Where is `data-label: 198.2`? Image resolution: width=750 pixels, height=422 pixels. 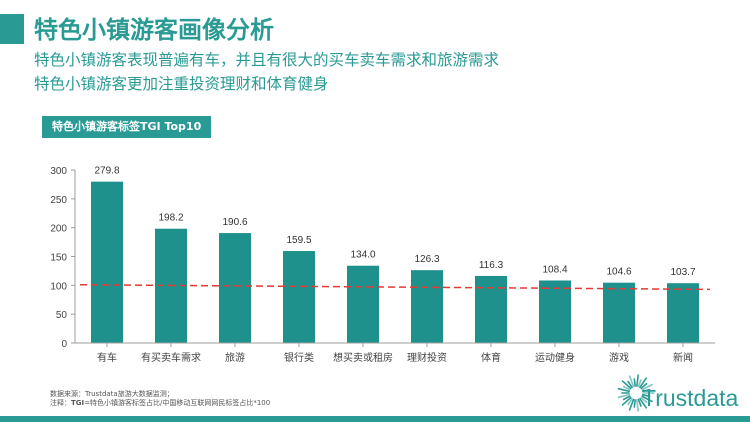
data-label: 198.2 is located at coordinates (170, 218).